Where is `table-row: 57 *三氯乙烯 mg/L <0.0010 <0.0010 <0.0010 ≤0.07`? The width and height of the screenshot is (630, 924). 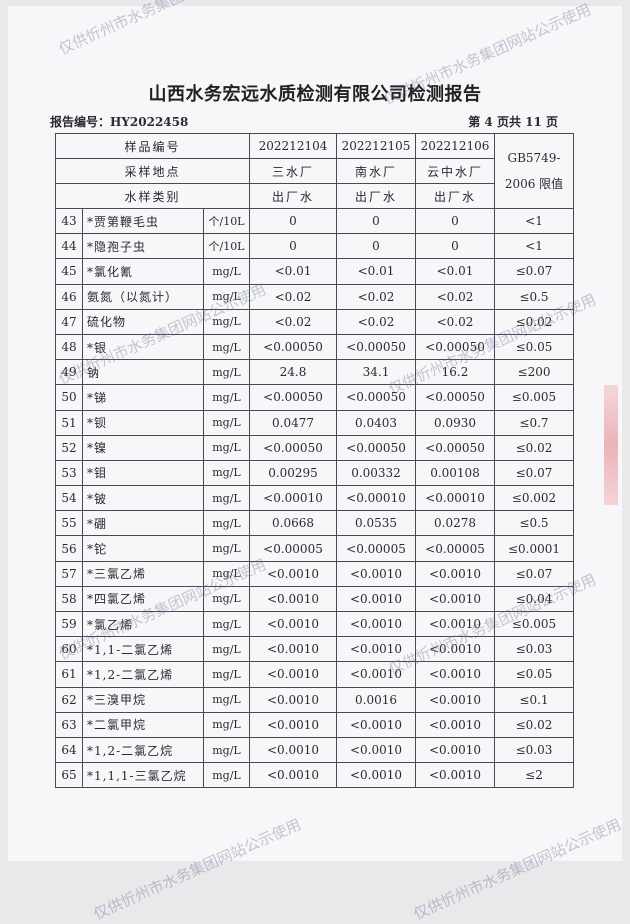
table-row: 57 *三氯乙烯 mg/L <0.0010 <0.0010 <0.0010 ≤0.07 is located at coordinates (314, 573).